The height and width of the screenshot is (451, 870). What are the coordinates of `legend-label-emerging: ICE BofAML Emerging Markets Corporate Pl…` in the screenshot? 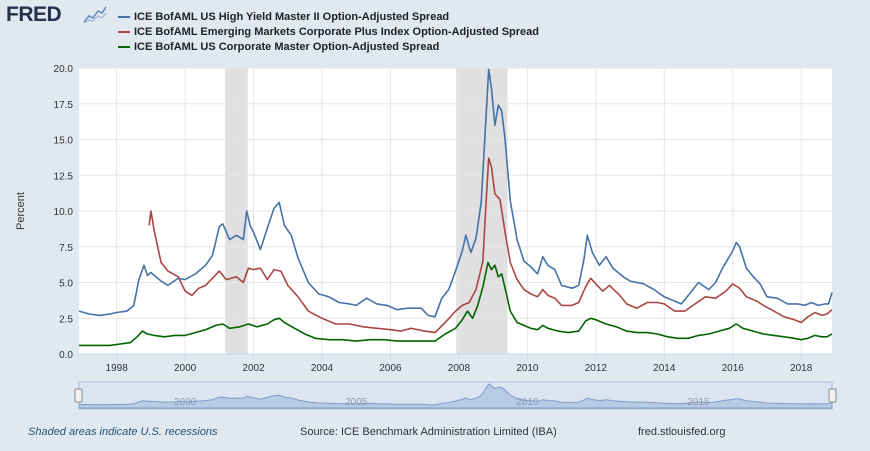 It's located at (337, 31).